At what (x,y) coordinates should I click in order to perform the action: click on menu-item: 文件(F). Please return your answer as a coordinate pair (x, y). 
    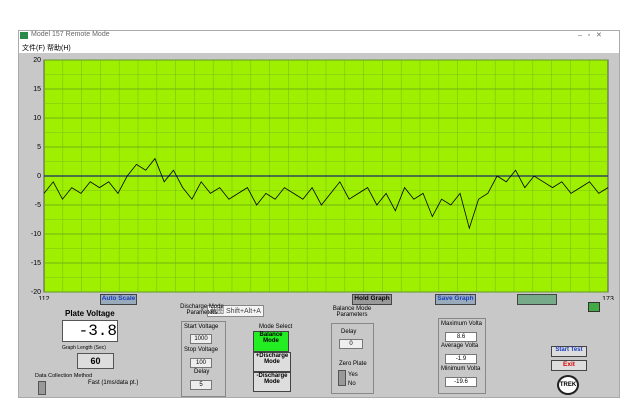
    Looking at the image, I should click on (33, 48).